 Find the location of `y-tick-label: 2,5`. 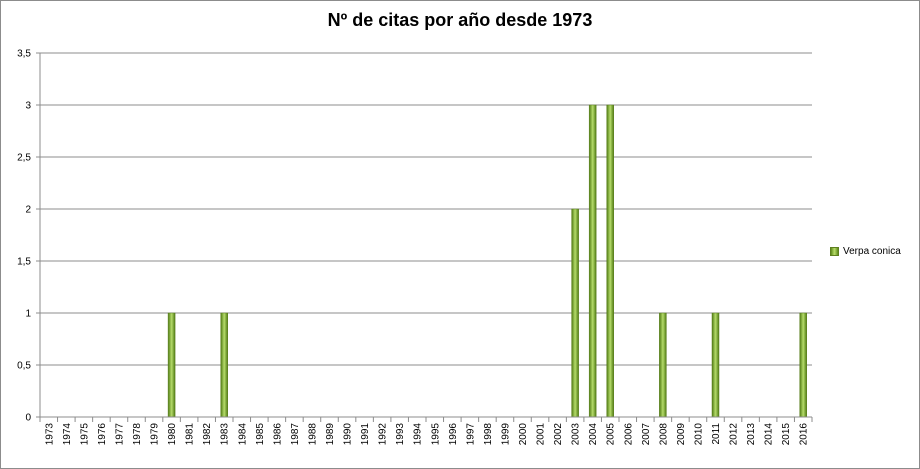

y-tick-label: 2,5 is located at coordinates (24, 158).